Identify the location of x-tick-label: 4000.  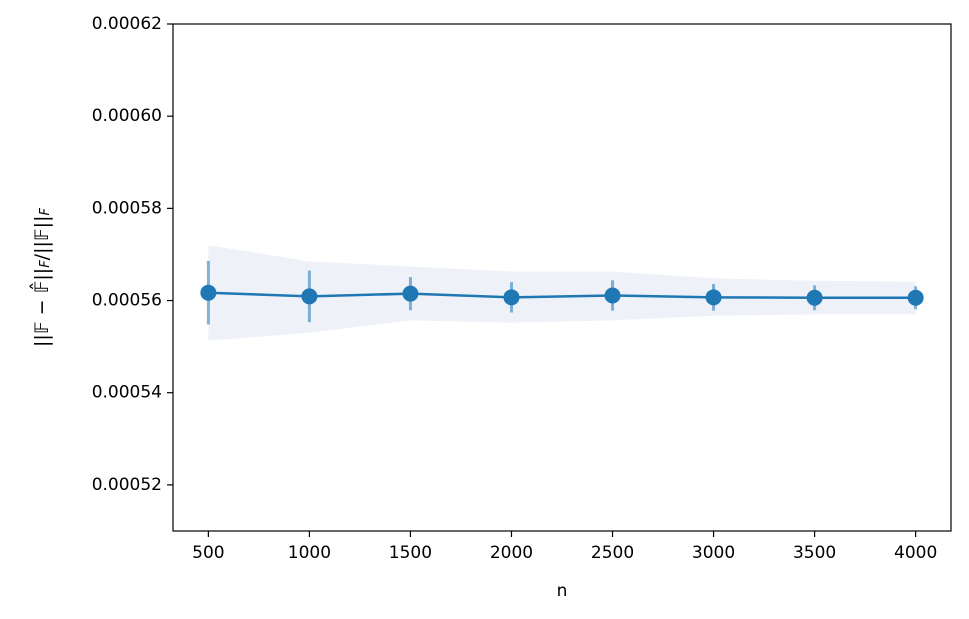
(915, 553).